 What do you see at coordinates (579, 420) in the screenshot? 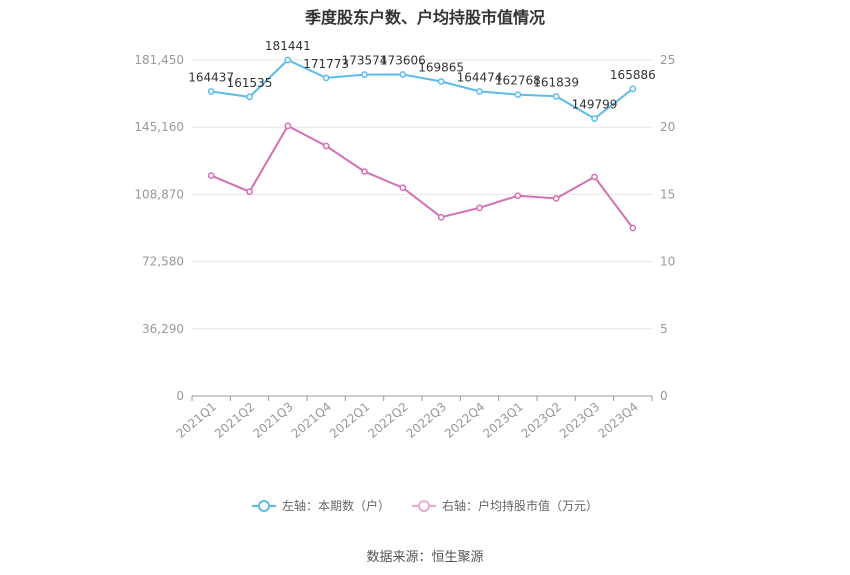
I see `x-axis-tick-label: 2023Q3` at bounding box center [579, 420].